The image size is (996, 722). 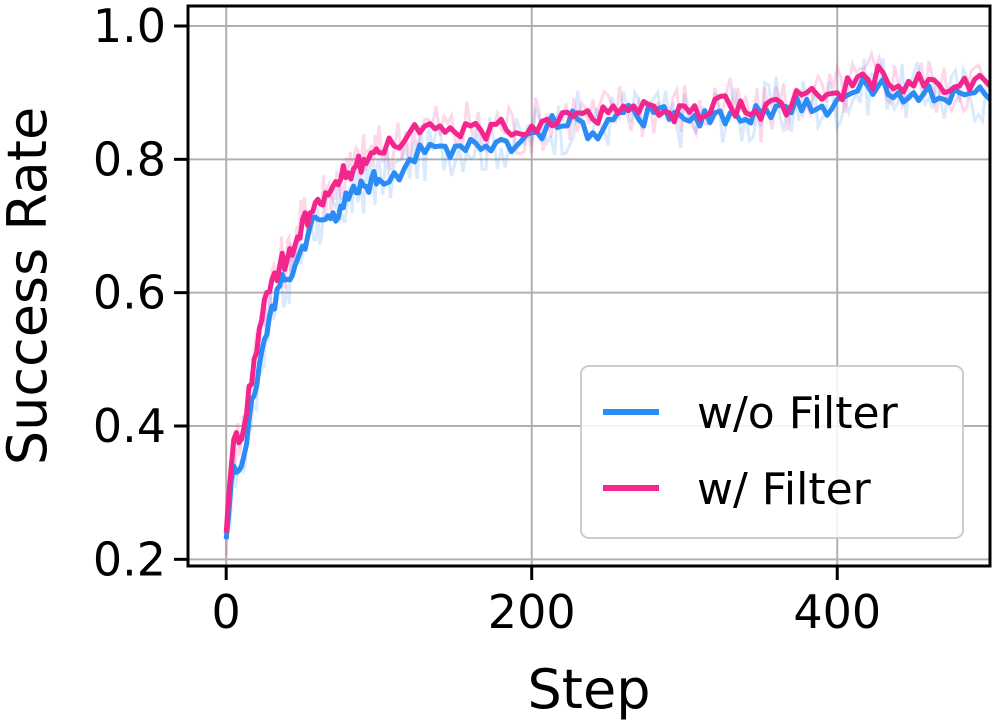 I want to click on legend: w/o Filter w/ Filter, so click(x=772, y=452).